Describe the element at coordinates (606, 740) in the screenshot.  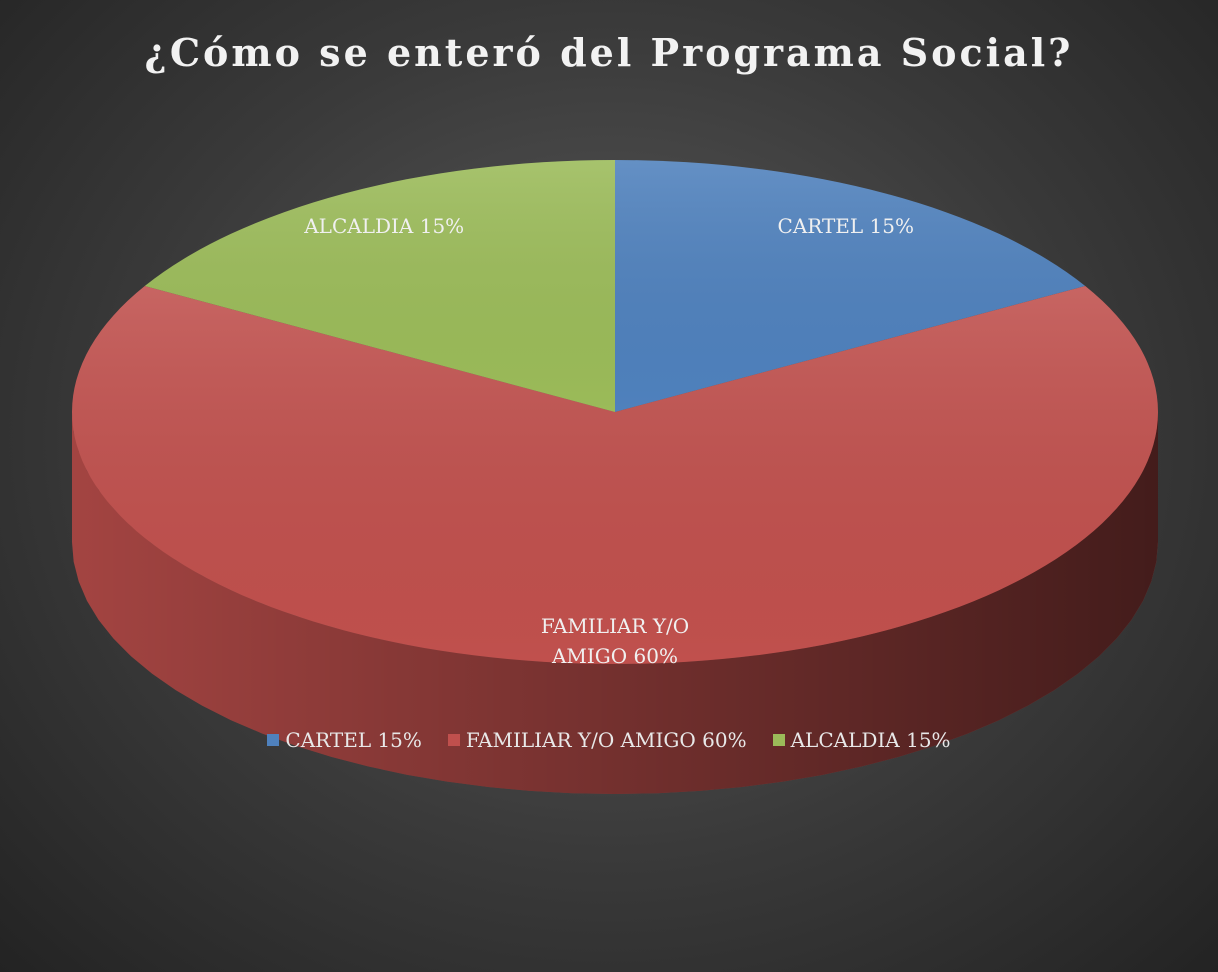
I see `legend-label: FAMILIAR Y/O AMIGO 60%` at that location.